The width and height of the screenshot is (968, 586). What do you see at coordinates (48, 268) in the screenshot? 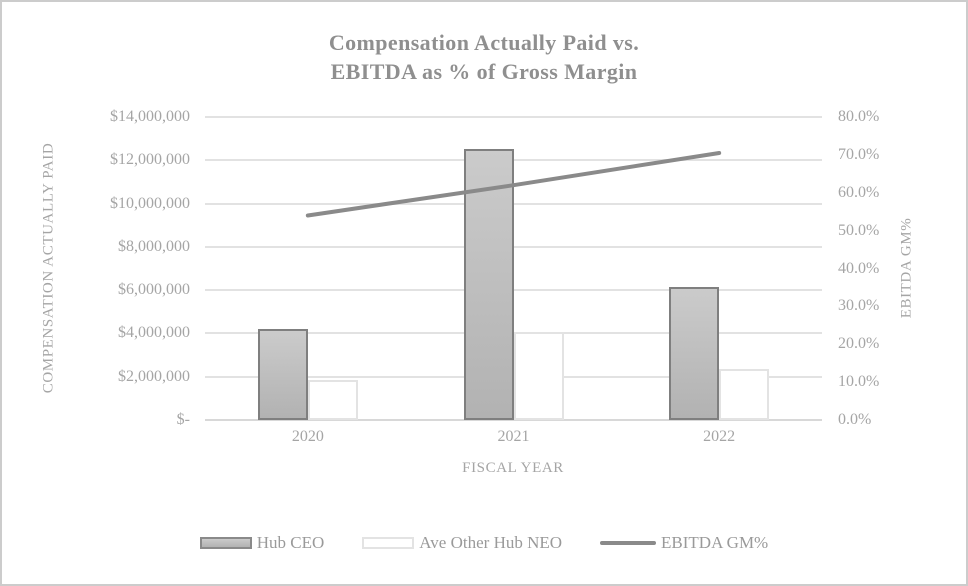
I see `primary-y-axis-title: COMPENSATION ACTUALLY PAID` at bounding box center [48, 268].